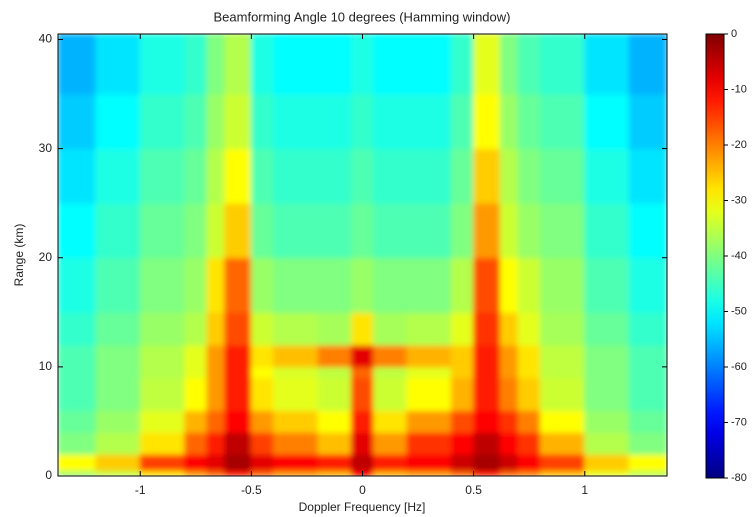 The width and height of the screenshot is (753, 517). I want to click on y-tick-label: 10, so click(46, 366).